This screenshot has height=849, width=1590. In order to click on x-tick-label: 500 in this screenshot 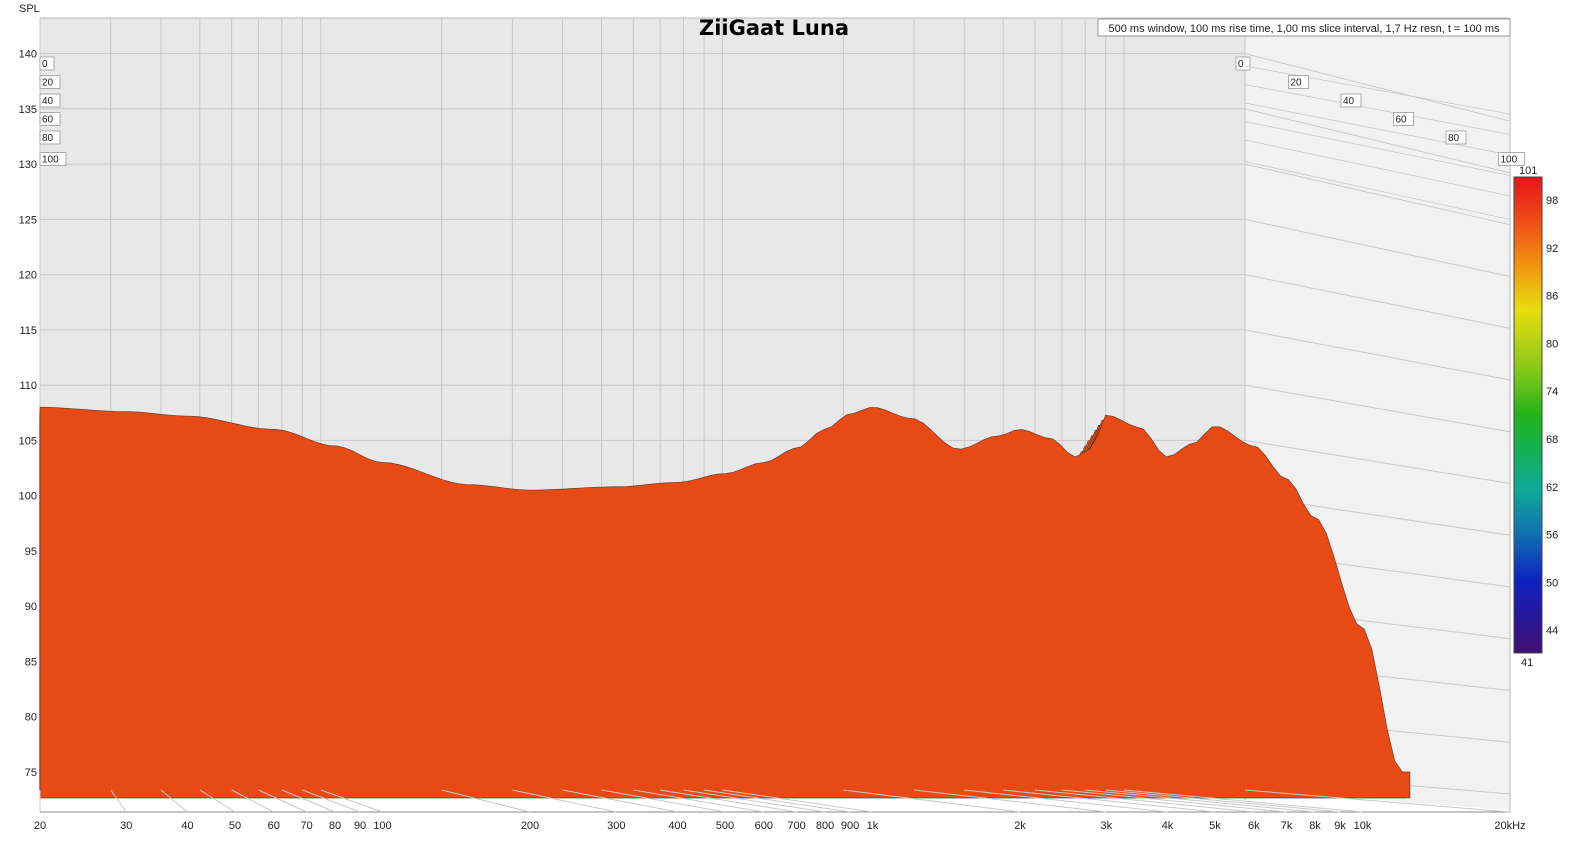, I will do `click(725, 826)`.